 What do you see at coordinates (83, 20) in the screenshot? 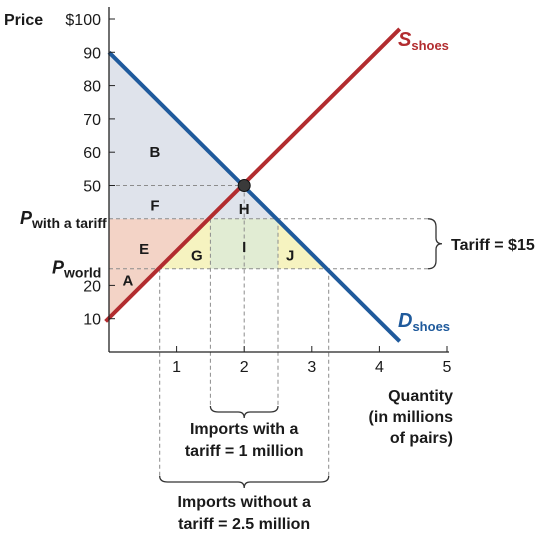
I see `y-tick-label-100: $100` at bounding box center [83, 20].